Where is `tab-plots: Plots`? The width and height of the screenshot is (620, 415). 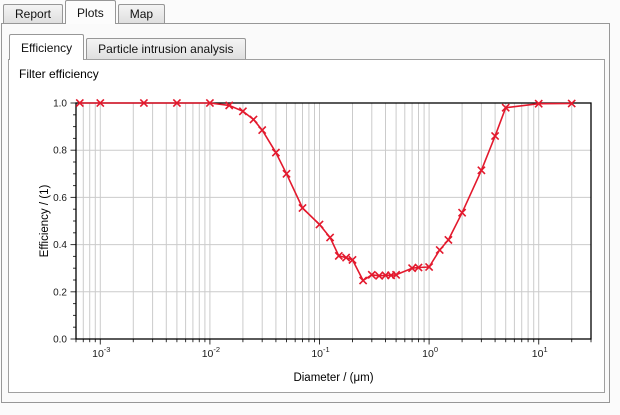 tab-plots: Plots is located at coordinates (90, 12).